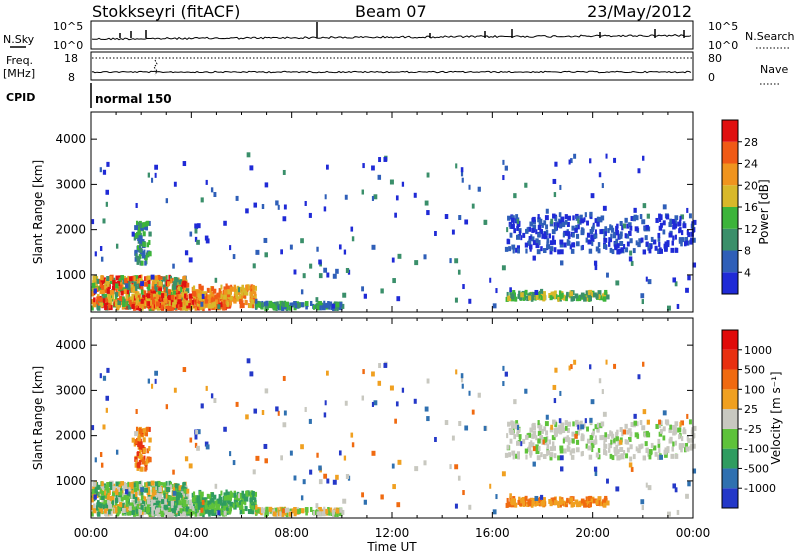 The width and height of the screenshot is (800, 554). What do you see at coordinates (70, 230) in the screenshot?
I see `power-ytick-label: 2000` at bounding box center [70, 230].